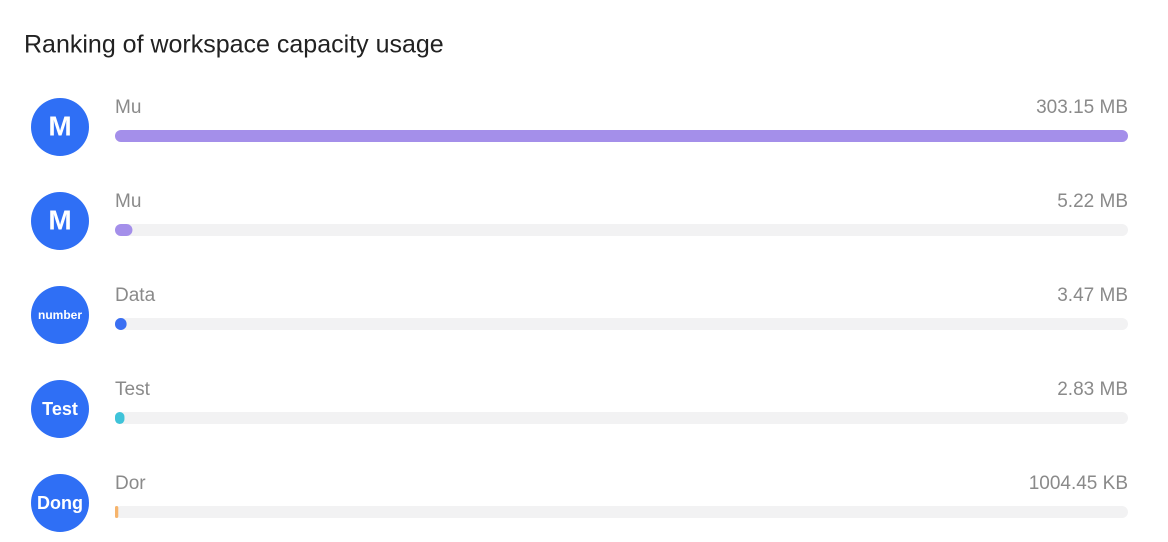  I want to click on usage-label: 5.22 MB, so click(1092, 201).